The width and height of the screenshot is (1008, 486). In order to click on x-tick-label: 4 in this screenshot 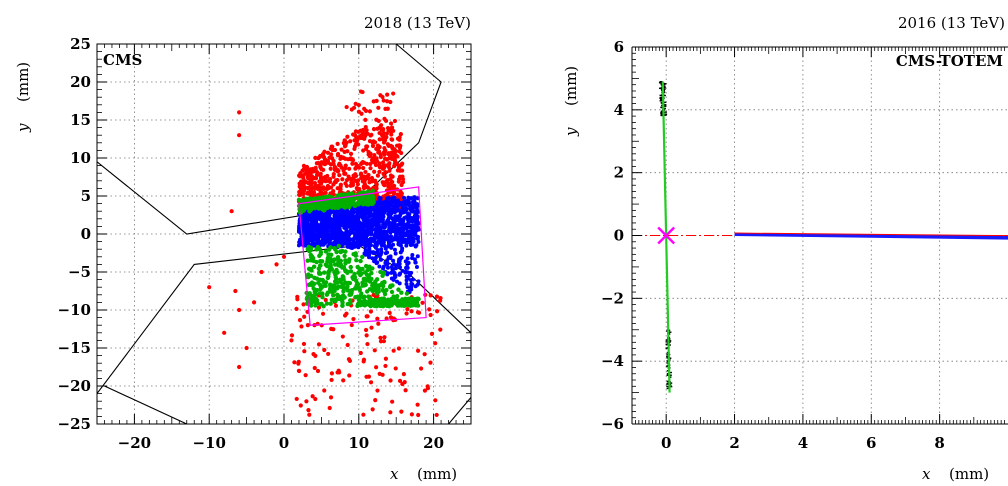, I will do `click(803, 443)`.